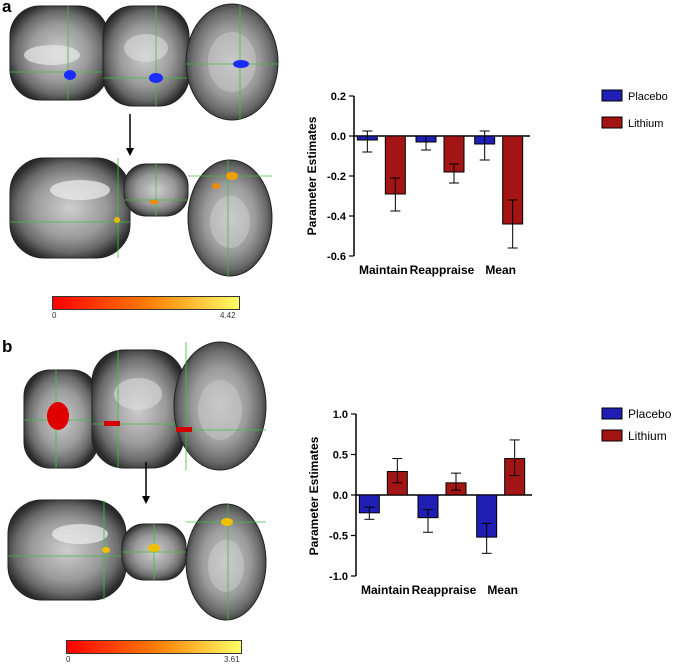  I want to click on y-tick-label: 0.2, so click(338, 97).